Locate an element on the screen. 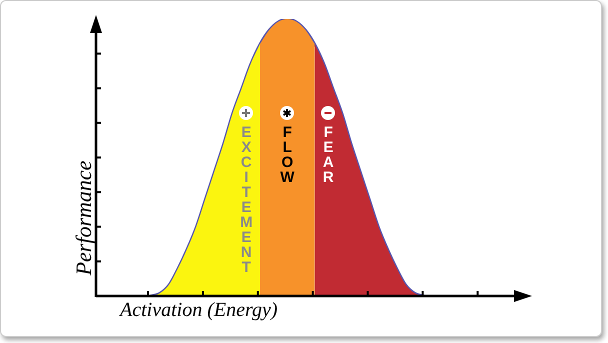 The width and height of the screenshot is (608, 343). annotation: FEAR is located at coordinates (328, 155).